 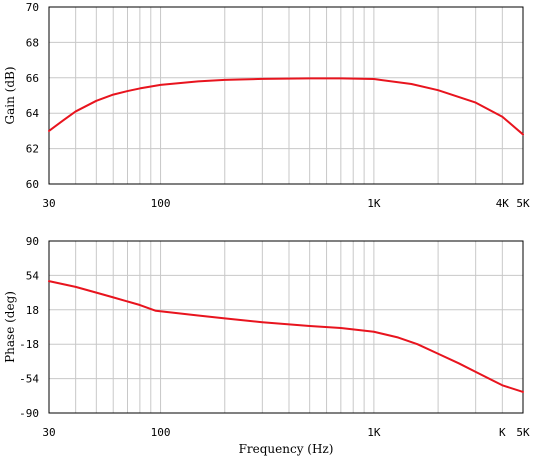 I want to click on phase-x-tick-label: 30, so click(x=48, y=432).